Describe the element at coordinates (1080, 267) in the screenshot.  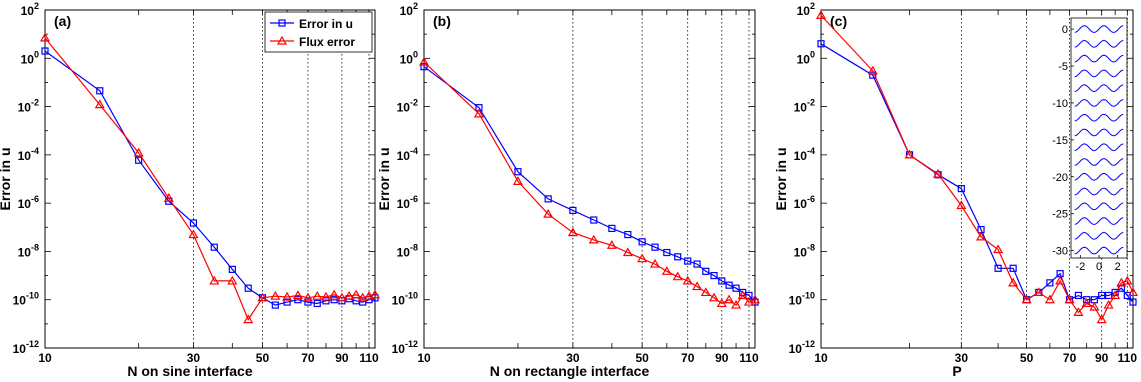
I see `inset-x-tick-label: -2` at that location.